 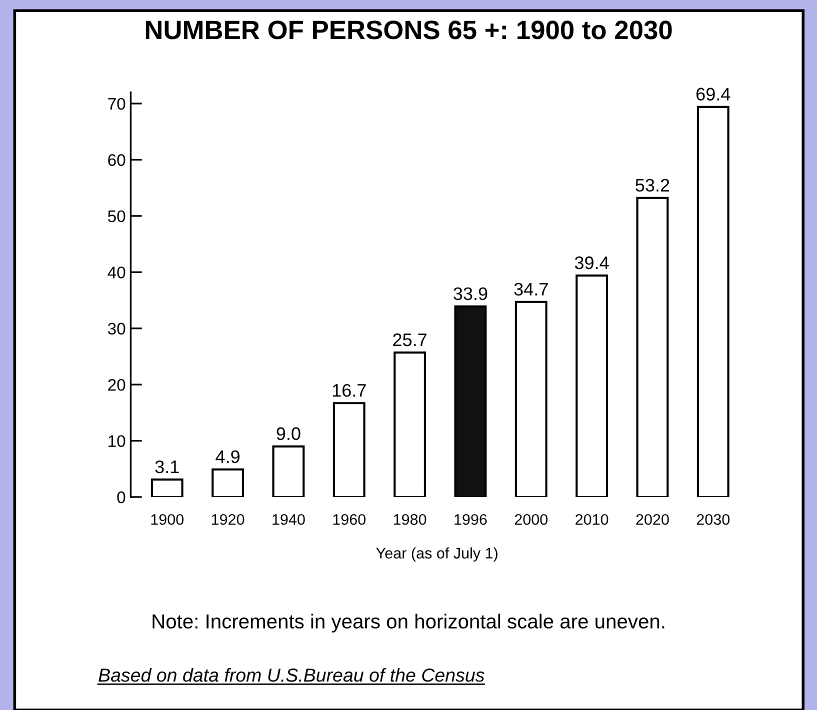 What do you see at coordinates (167, 519) in the screenshot?
I see `x-tick-label: 1900` at bounding box center [167, 519].